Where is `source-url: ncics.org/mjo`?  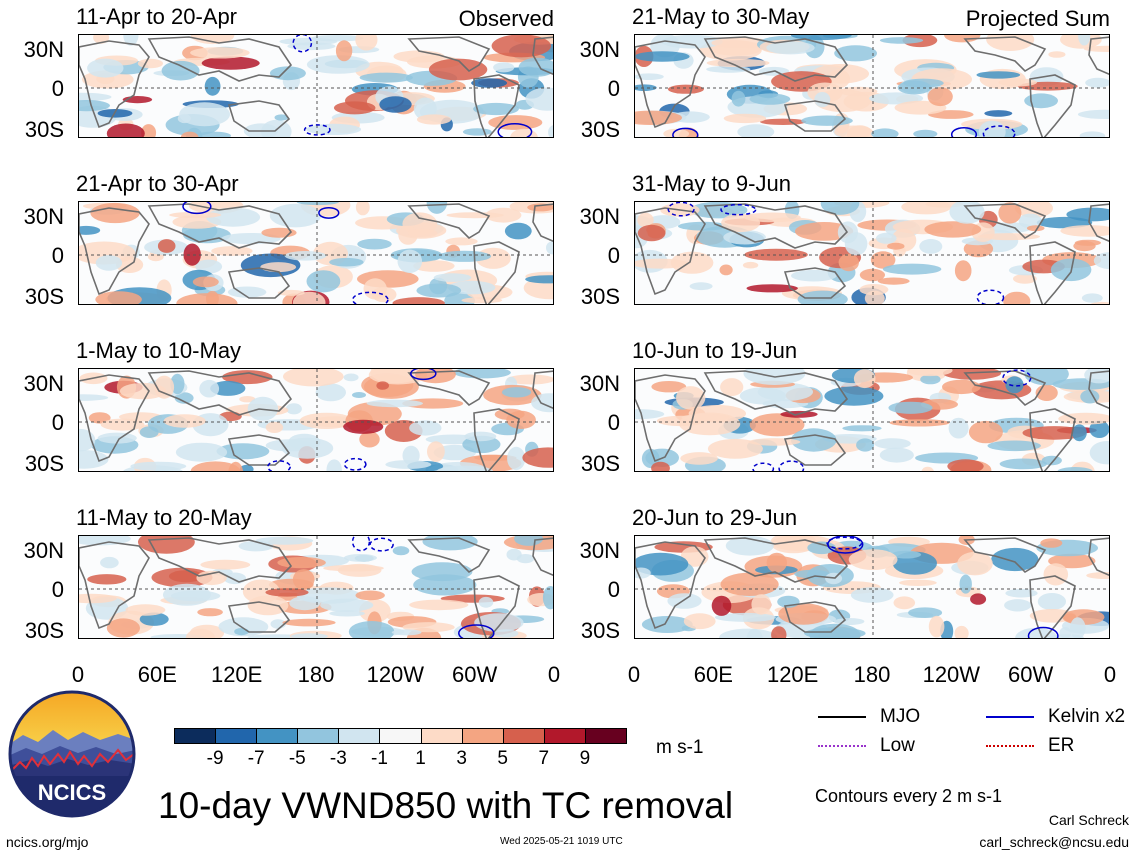 source-url: ncics.org/mjo is located at coordinates (47, 842).